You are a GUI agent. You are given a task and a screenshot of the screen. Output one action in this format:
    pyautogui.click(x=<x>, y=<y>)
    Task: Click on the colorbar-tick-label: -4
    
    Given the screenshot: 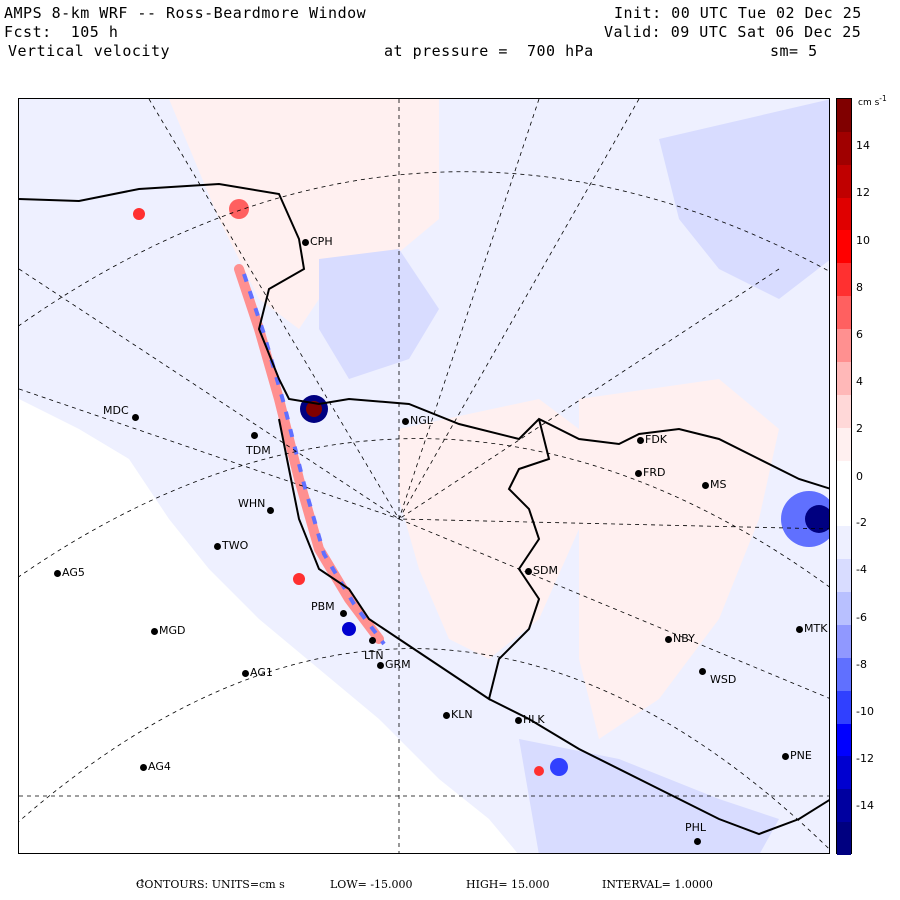 What is the action you would take?
    pyautogui.click(x=861, y=569)
    